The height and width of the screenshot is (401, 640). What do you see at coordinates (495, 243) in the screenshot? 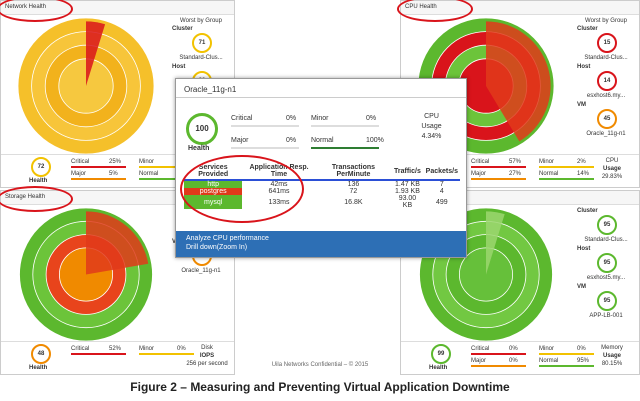
I see `sunburst-segment` at bounding box center [495, 243].